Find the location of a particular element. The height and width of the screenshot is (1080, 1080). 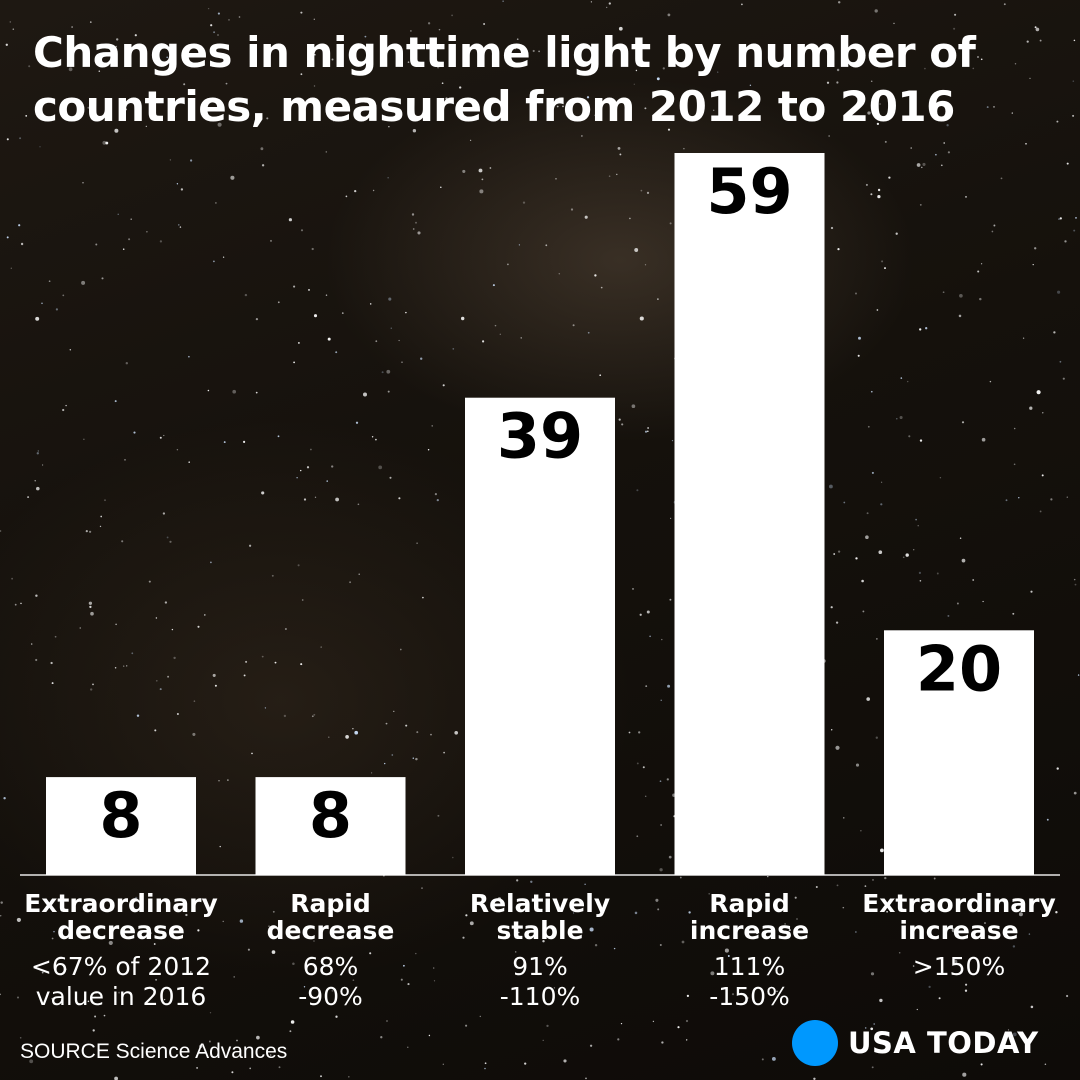

category-range-line: 111% is located at coordinates (749, 966).